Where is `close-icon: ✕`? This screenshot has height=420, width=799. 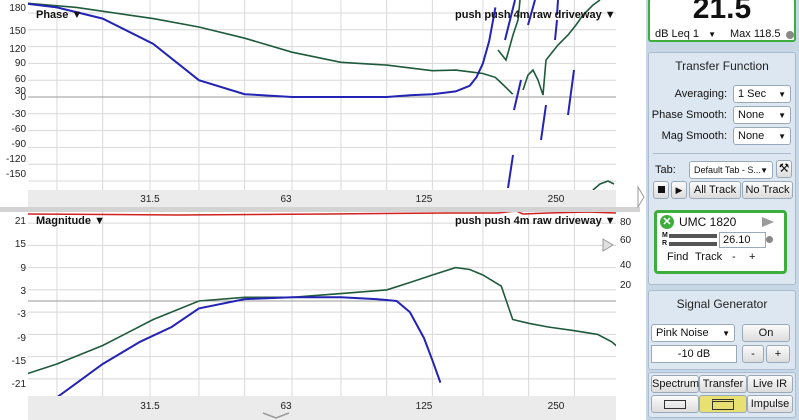 close-icon: ✕ is located at coordinates (667, 222).